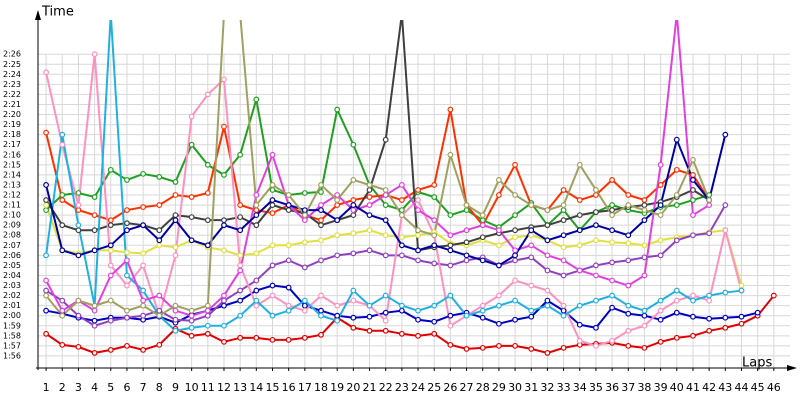  Describe the element at coordinates (12, 355) in the screenshot. I see `y-tick-label: 1:56` at that location.